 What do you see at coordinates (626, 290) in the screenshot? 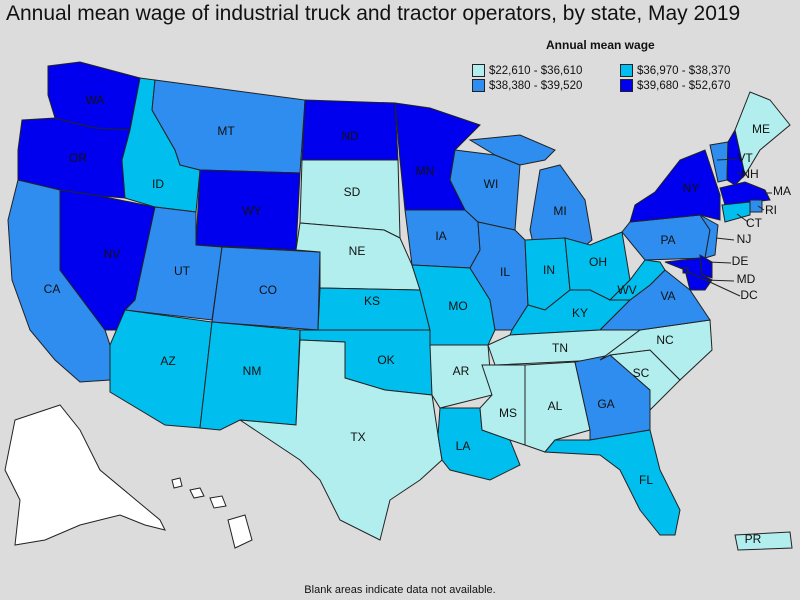
I see `state-label-wv: WV` at bounding box center [626, 290].